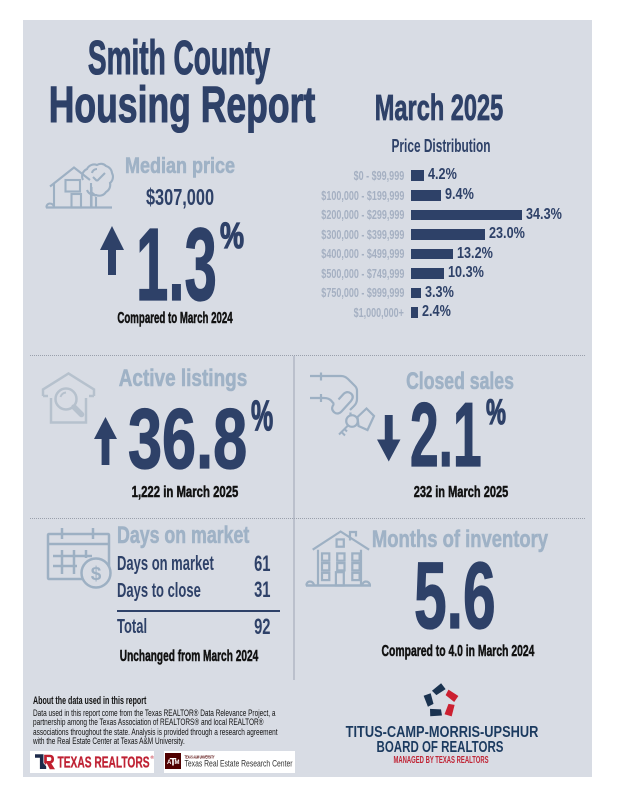 The height and width of the screenshot is (800, 618). I want to click on svg-text: M, so click(177, 763).